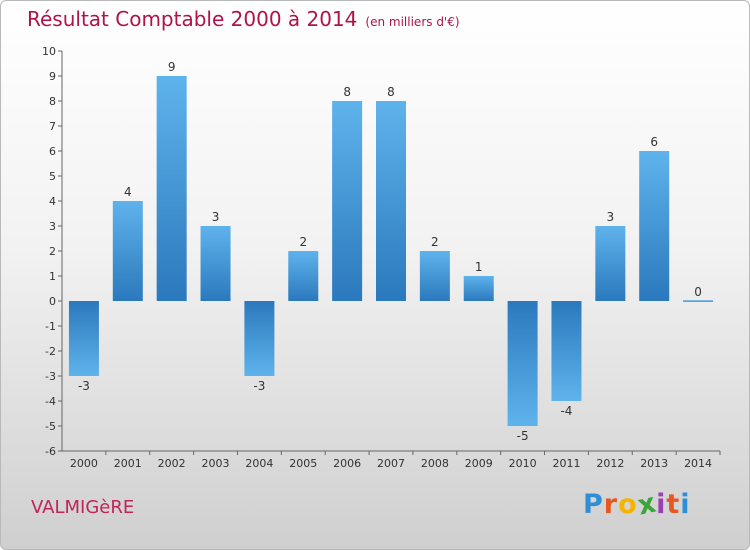 Image resolution: width=750 pixels, height=550 pixels. What do you see at coordinates (654, 226) in the screenshot?
I see `bar-2013` at bounding box center [654, 226].